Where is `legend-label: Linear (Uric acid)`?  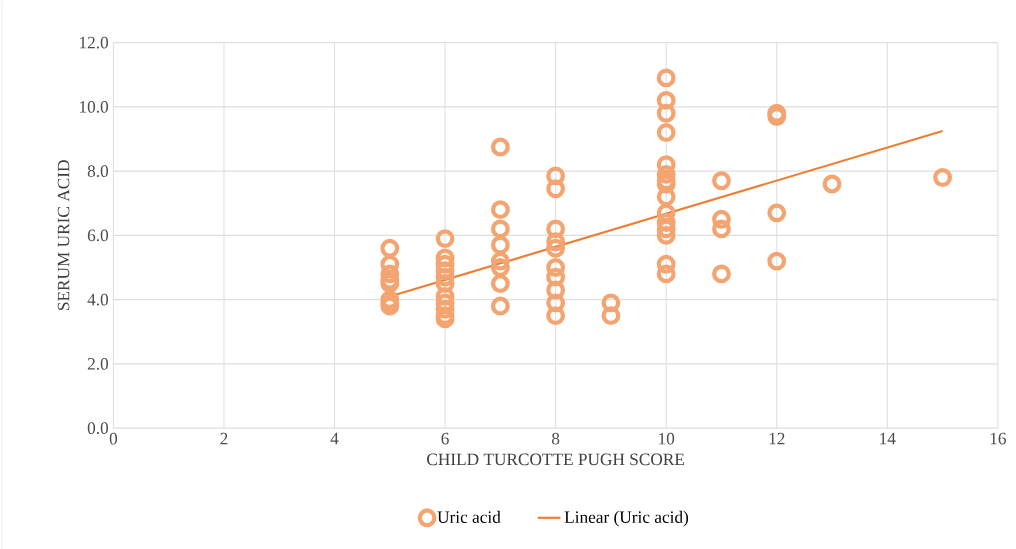 legend-label: Linear (Uric acid) is located at coordinates (626, 518).